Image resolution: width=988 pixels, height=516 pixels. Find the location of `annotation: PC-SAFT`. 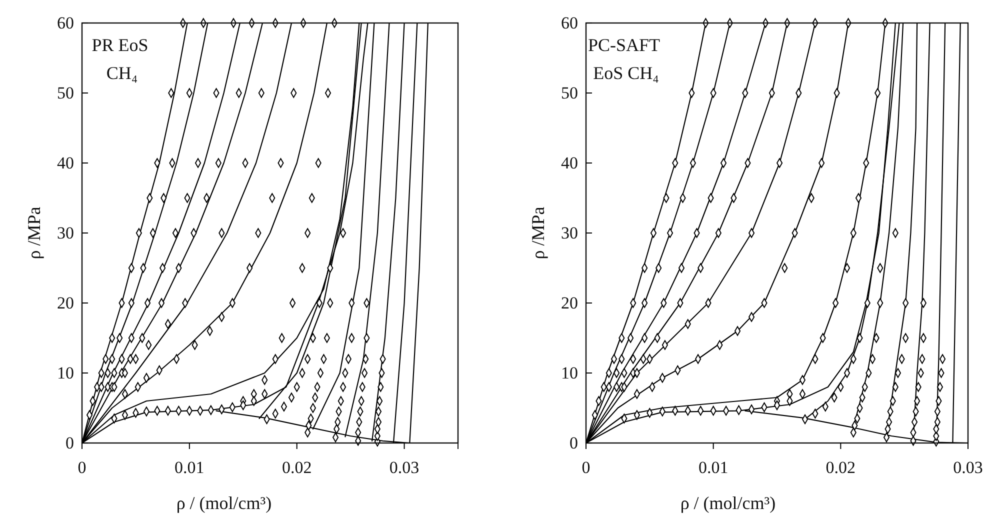

annotation: PC-SAFT is located at coordinates (624, 45).